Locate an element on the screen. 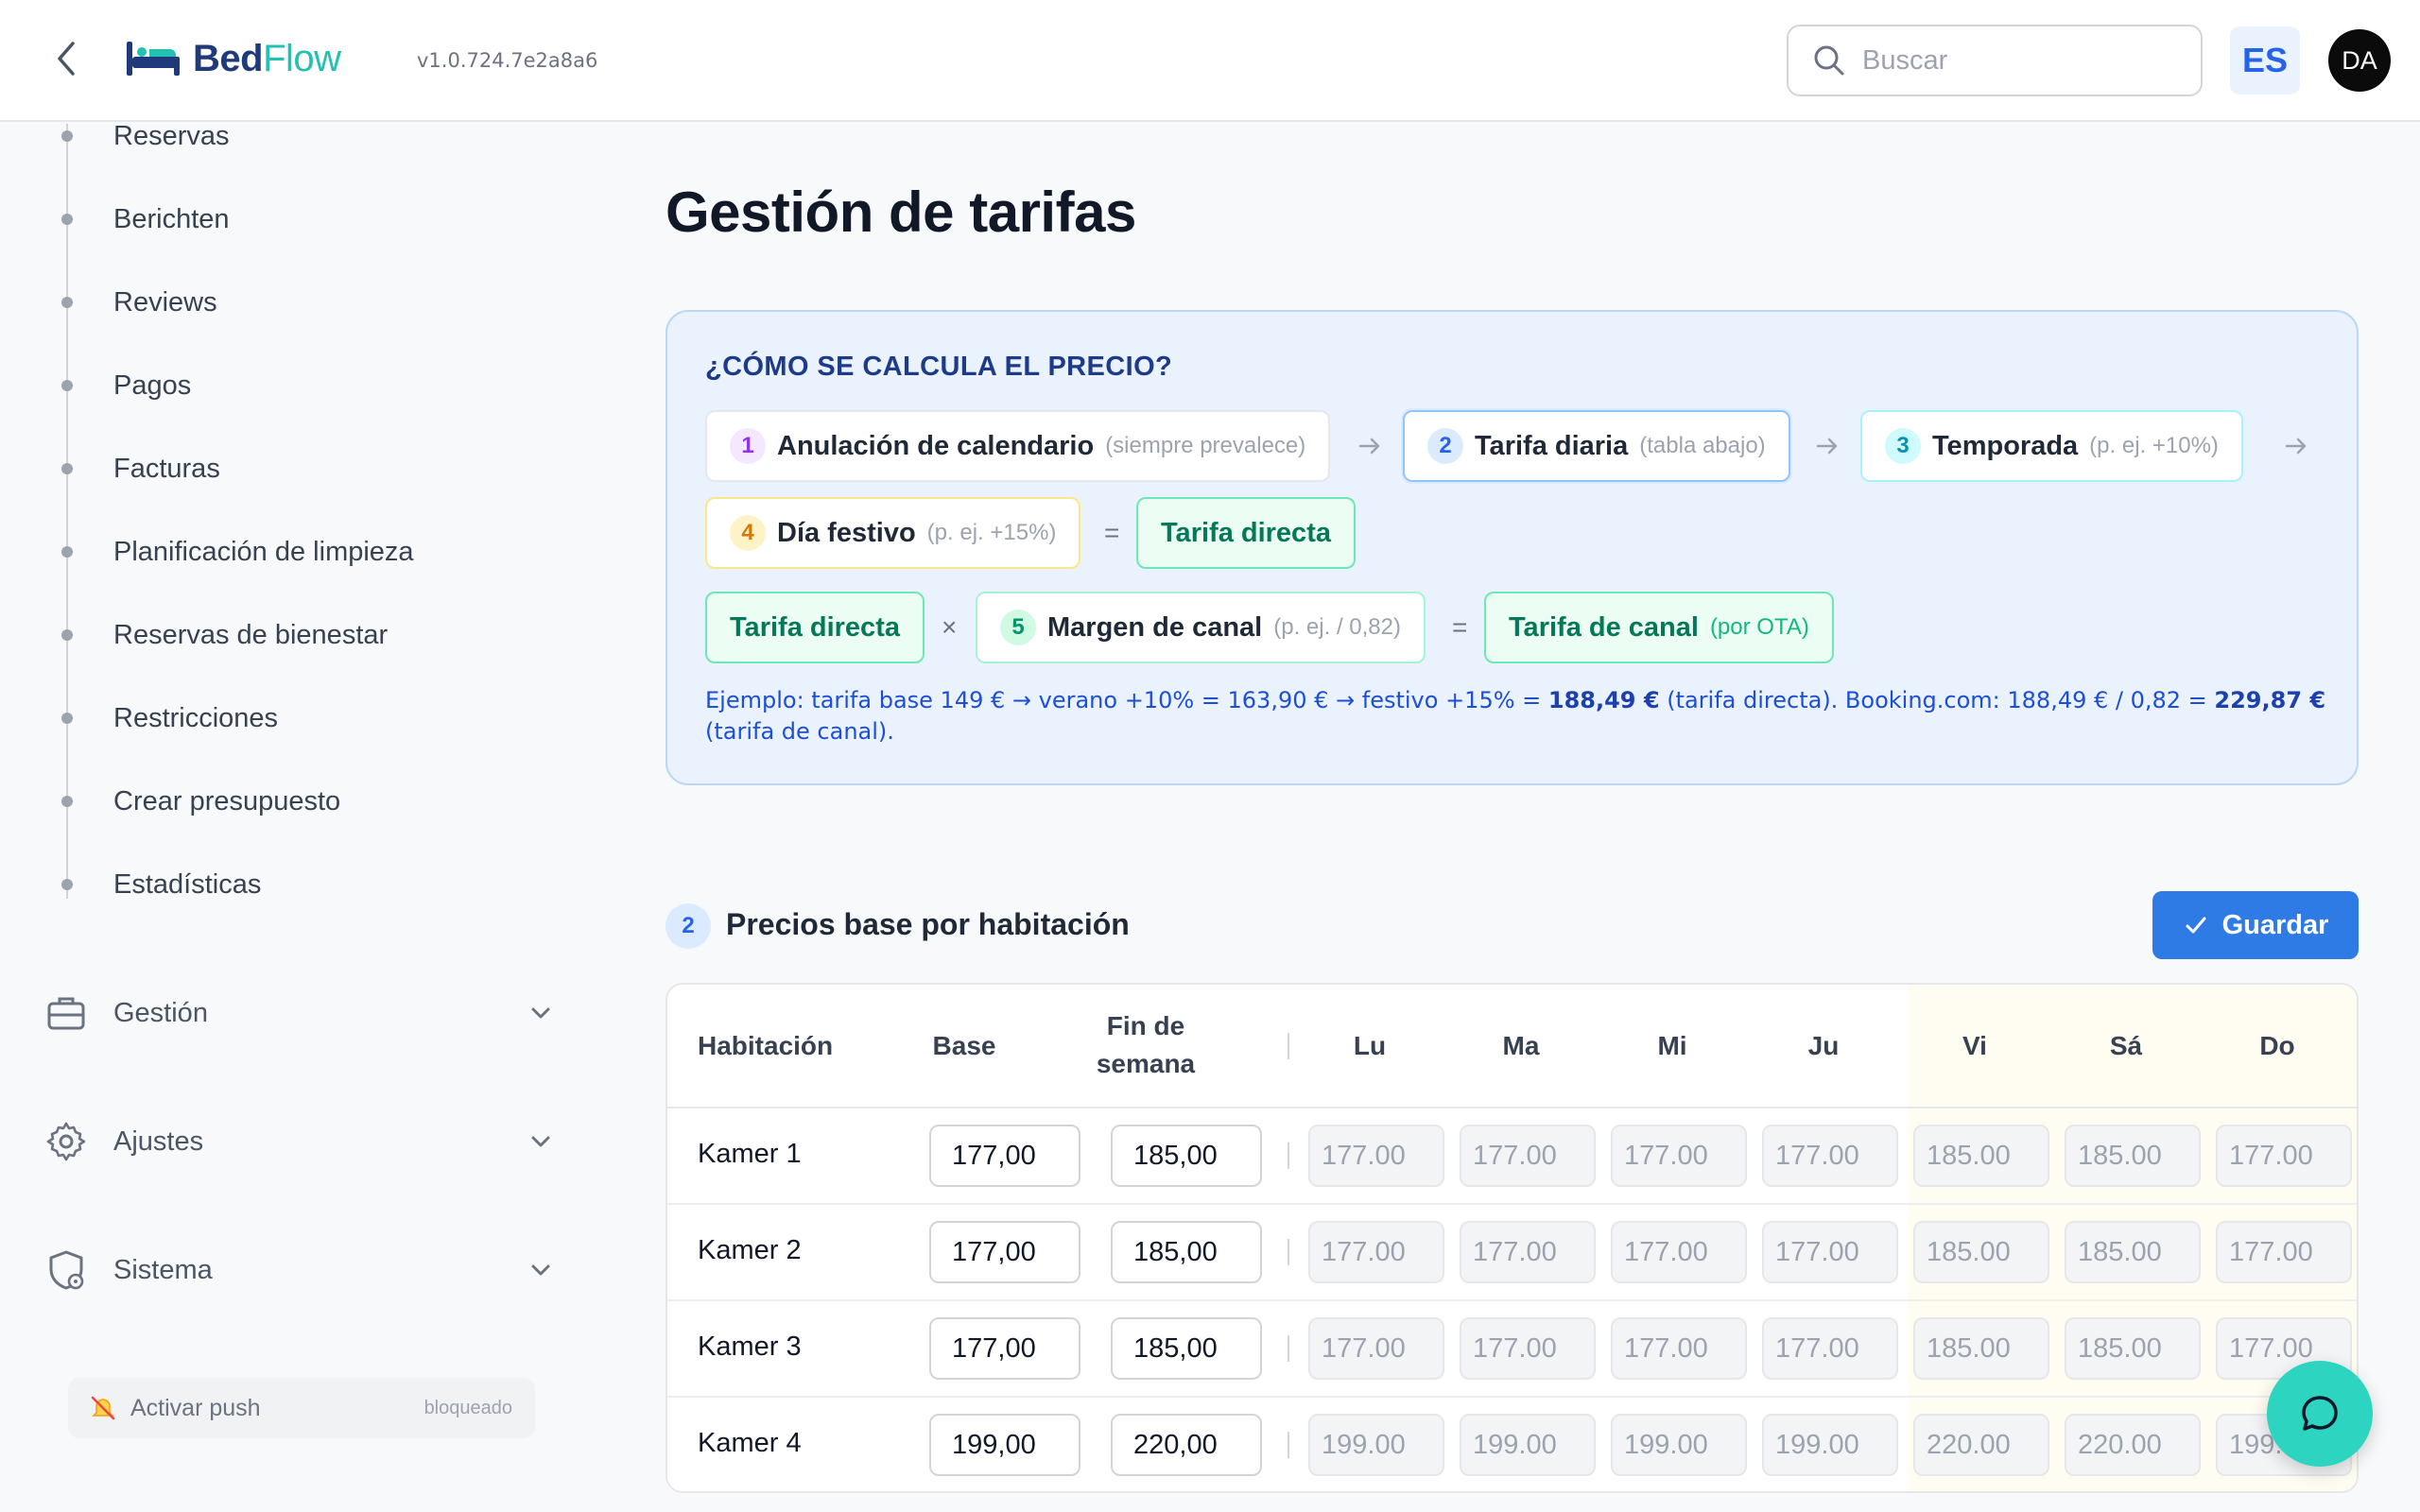 The width and height of the screenshot is (2420, 1512). col-header-room: Habitación is located at coordinates (766, 1045).